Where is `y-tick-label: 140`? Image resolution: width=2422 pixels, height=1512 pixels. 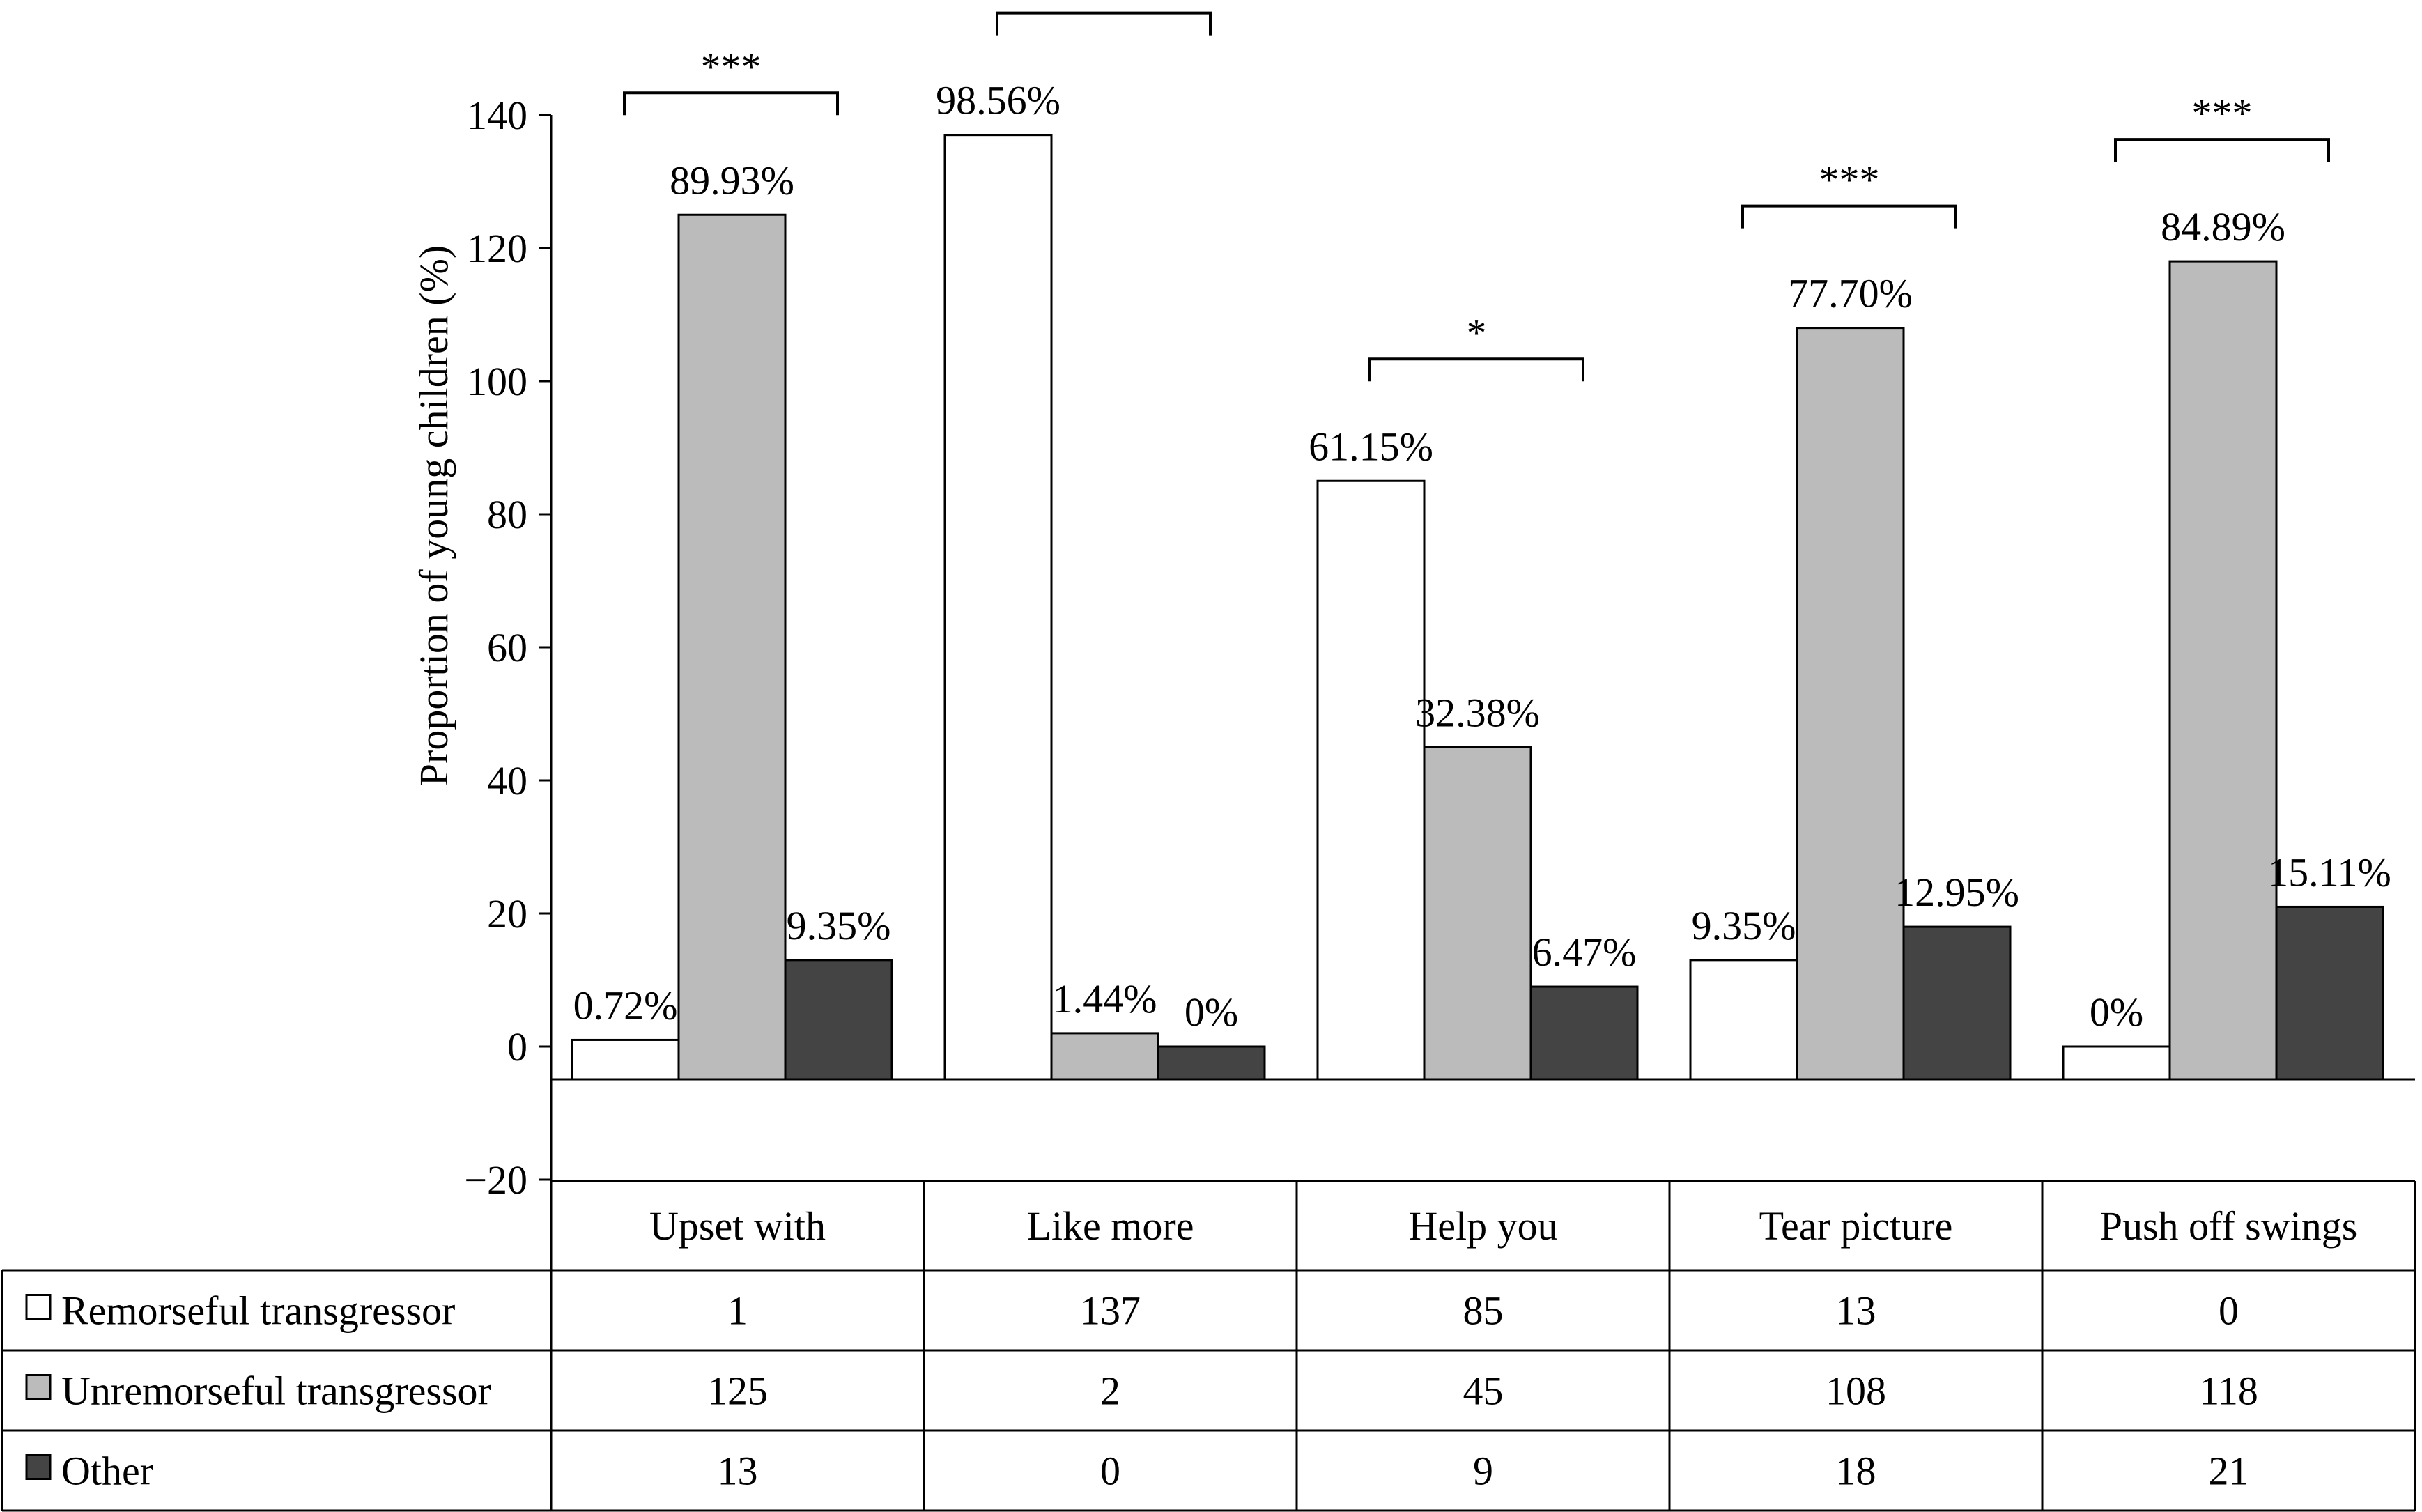 y-tick-label: 140 is located at coordinates (497, 115).